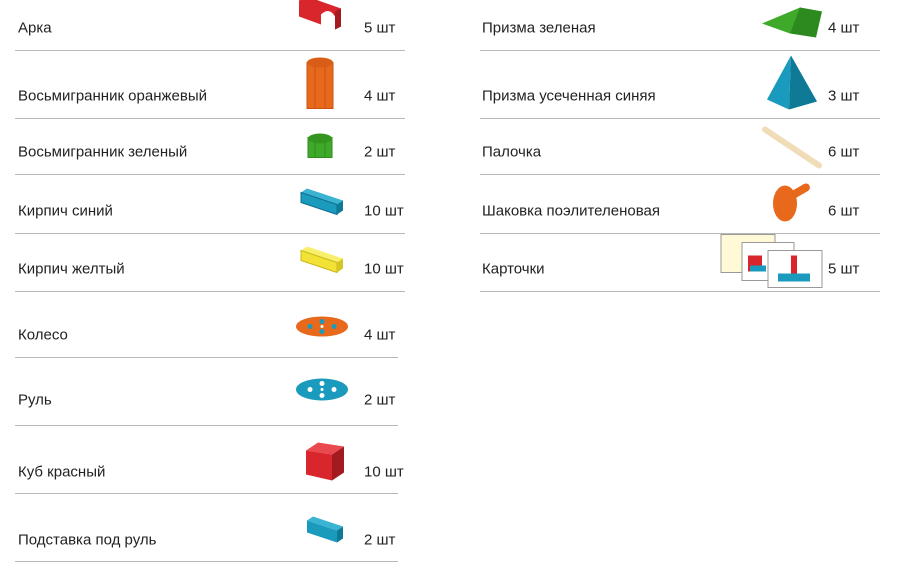  What do you see at coordinates (322, 329) in the screenshot?
I see `orange-wheel-icon` at bounding box center [322, 329].